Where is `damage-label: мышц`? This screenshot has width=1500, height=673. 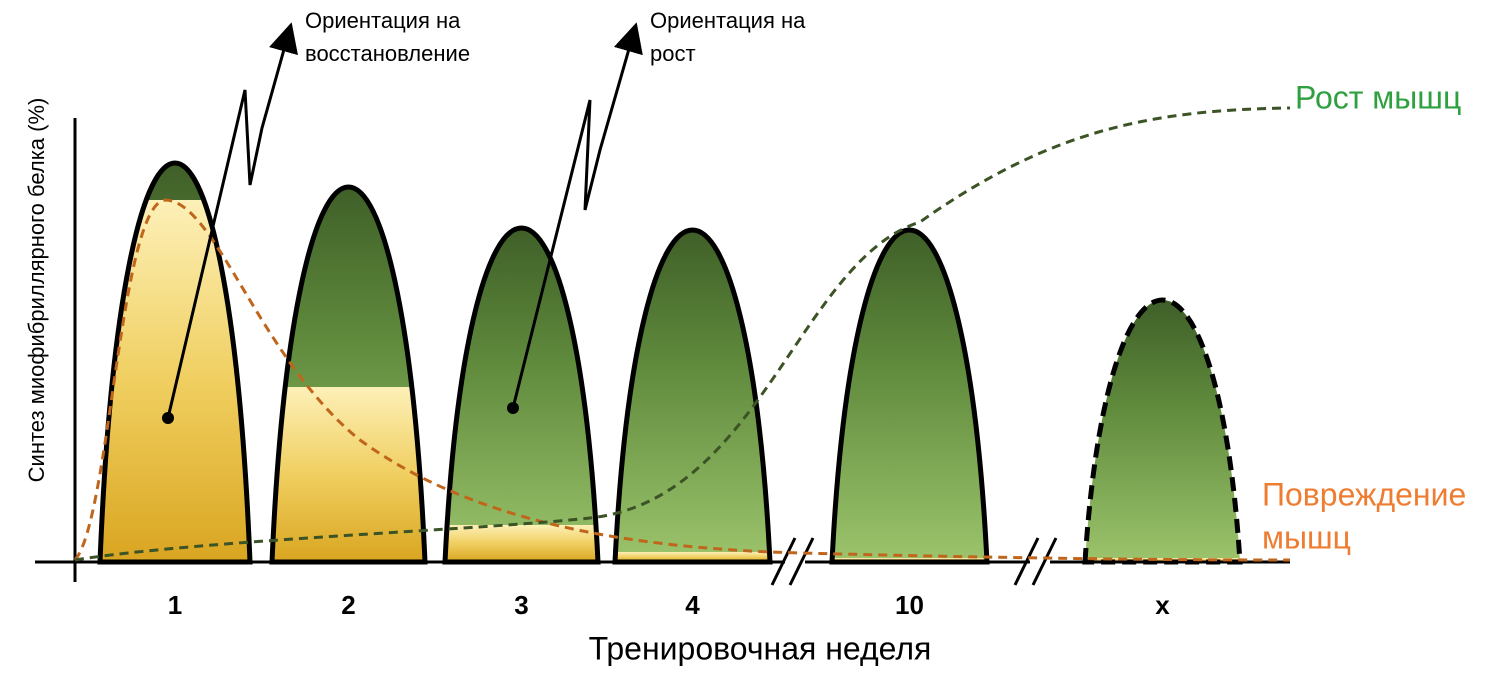 damage-label: мышц is located at coordinates (1306, 537).